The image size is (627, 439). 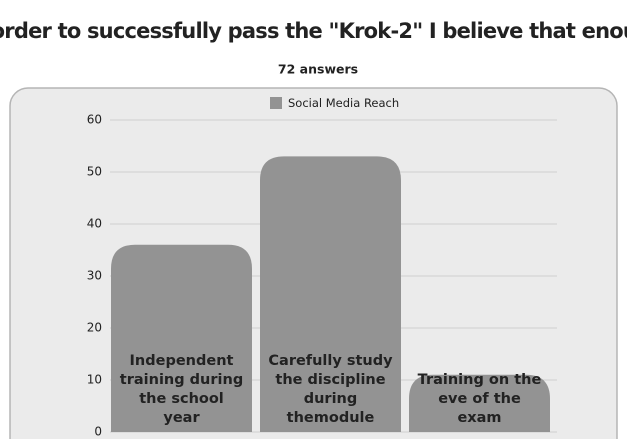 I want to click on chart-subtitle: 72 answers, so click(x=318, y=69).